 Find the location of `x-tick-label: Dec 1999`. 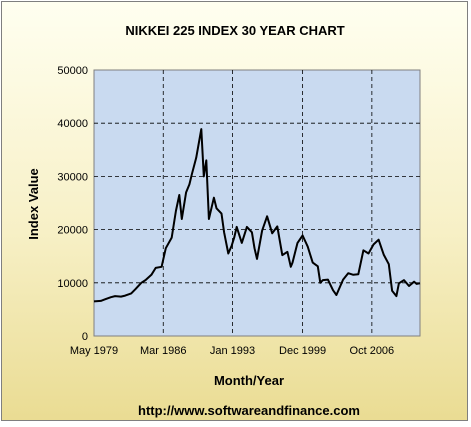

x-tick-label: Dec 1999 is located at coordinates (302, 351).